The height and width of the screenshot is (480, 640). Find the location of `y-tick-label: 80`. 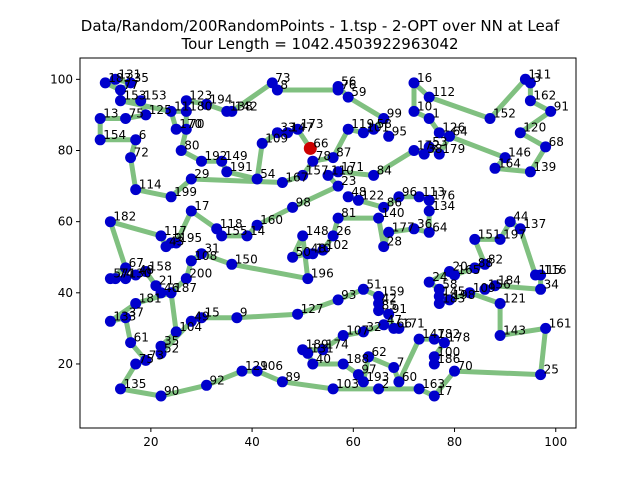

y-tick-label: 80 is located at coordinates (65, 151).